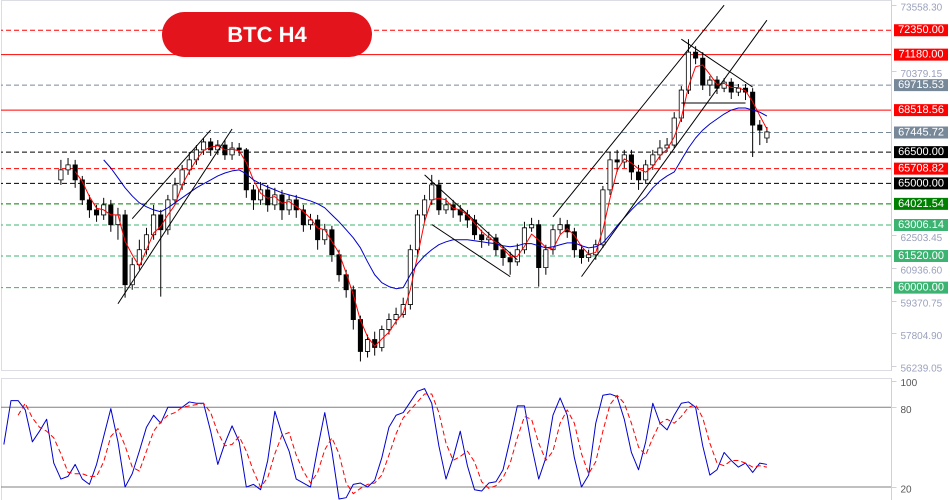  What do you see at coordinates (921, 74) in the screenshot?
I see `y-tick-label: 70379.15` at bounding box center [921, 74].